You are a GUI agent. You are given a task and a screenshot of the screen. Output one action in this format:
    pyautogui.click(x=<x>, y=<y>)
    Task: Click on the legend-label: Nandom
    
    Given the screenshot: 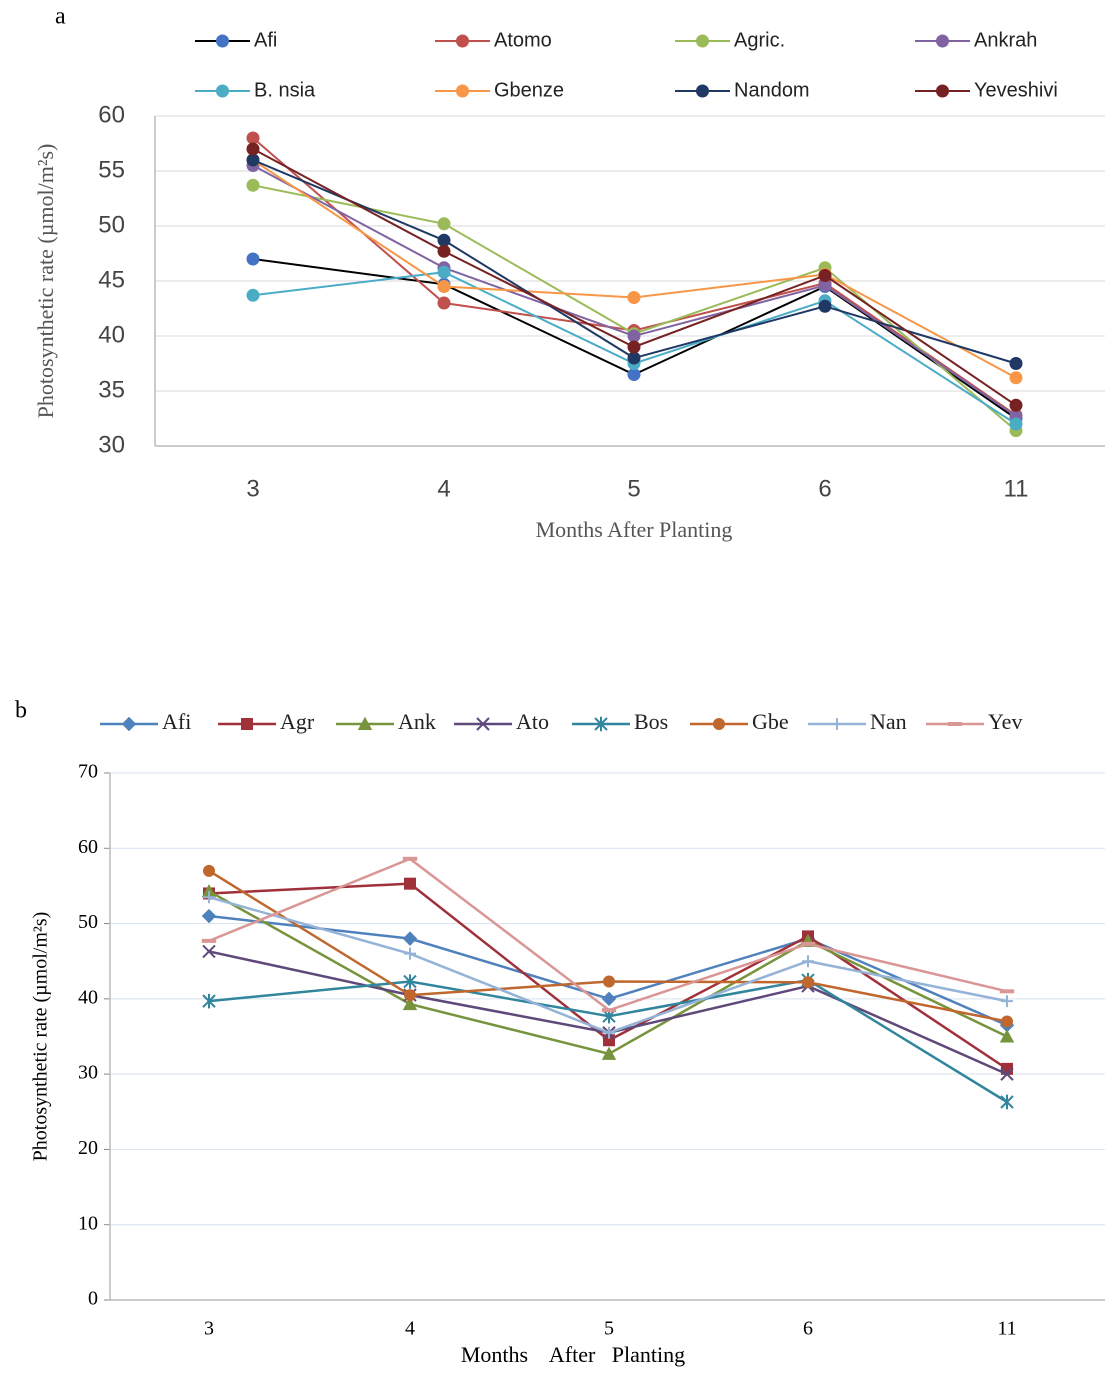 What is the action you would take?
    pyautogui.click(x=772, y=90)
    